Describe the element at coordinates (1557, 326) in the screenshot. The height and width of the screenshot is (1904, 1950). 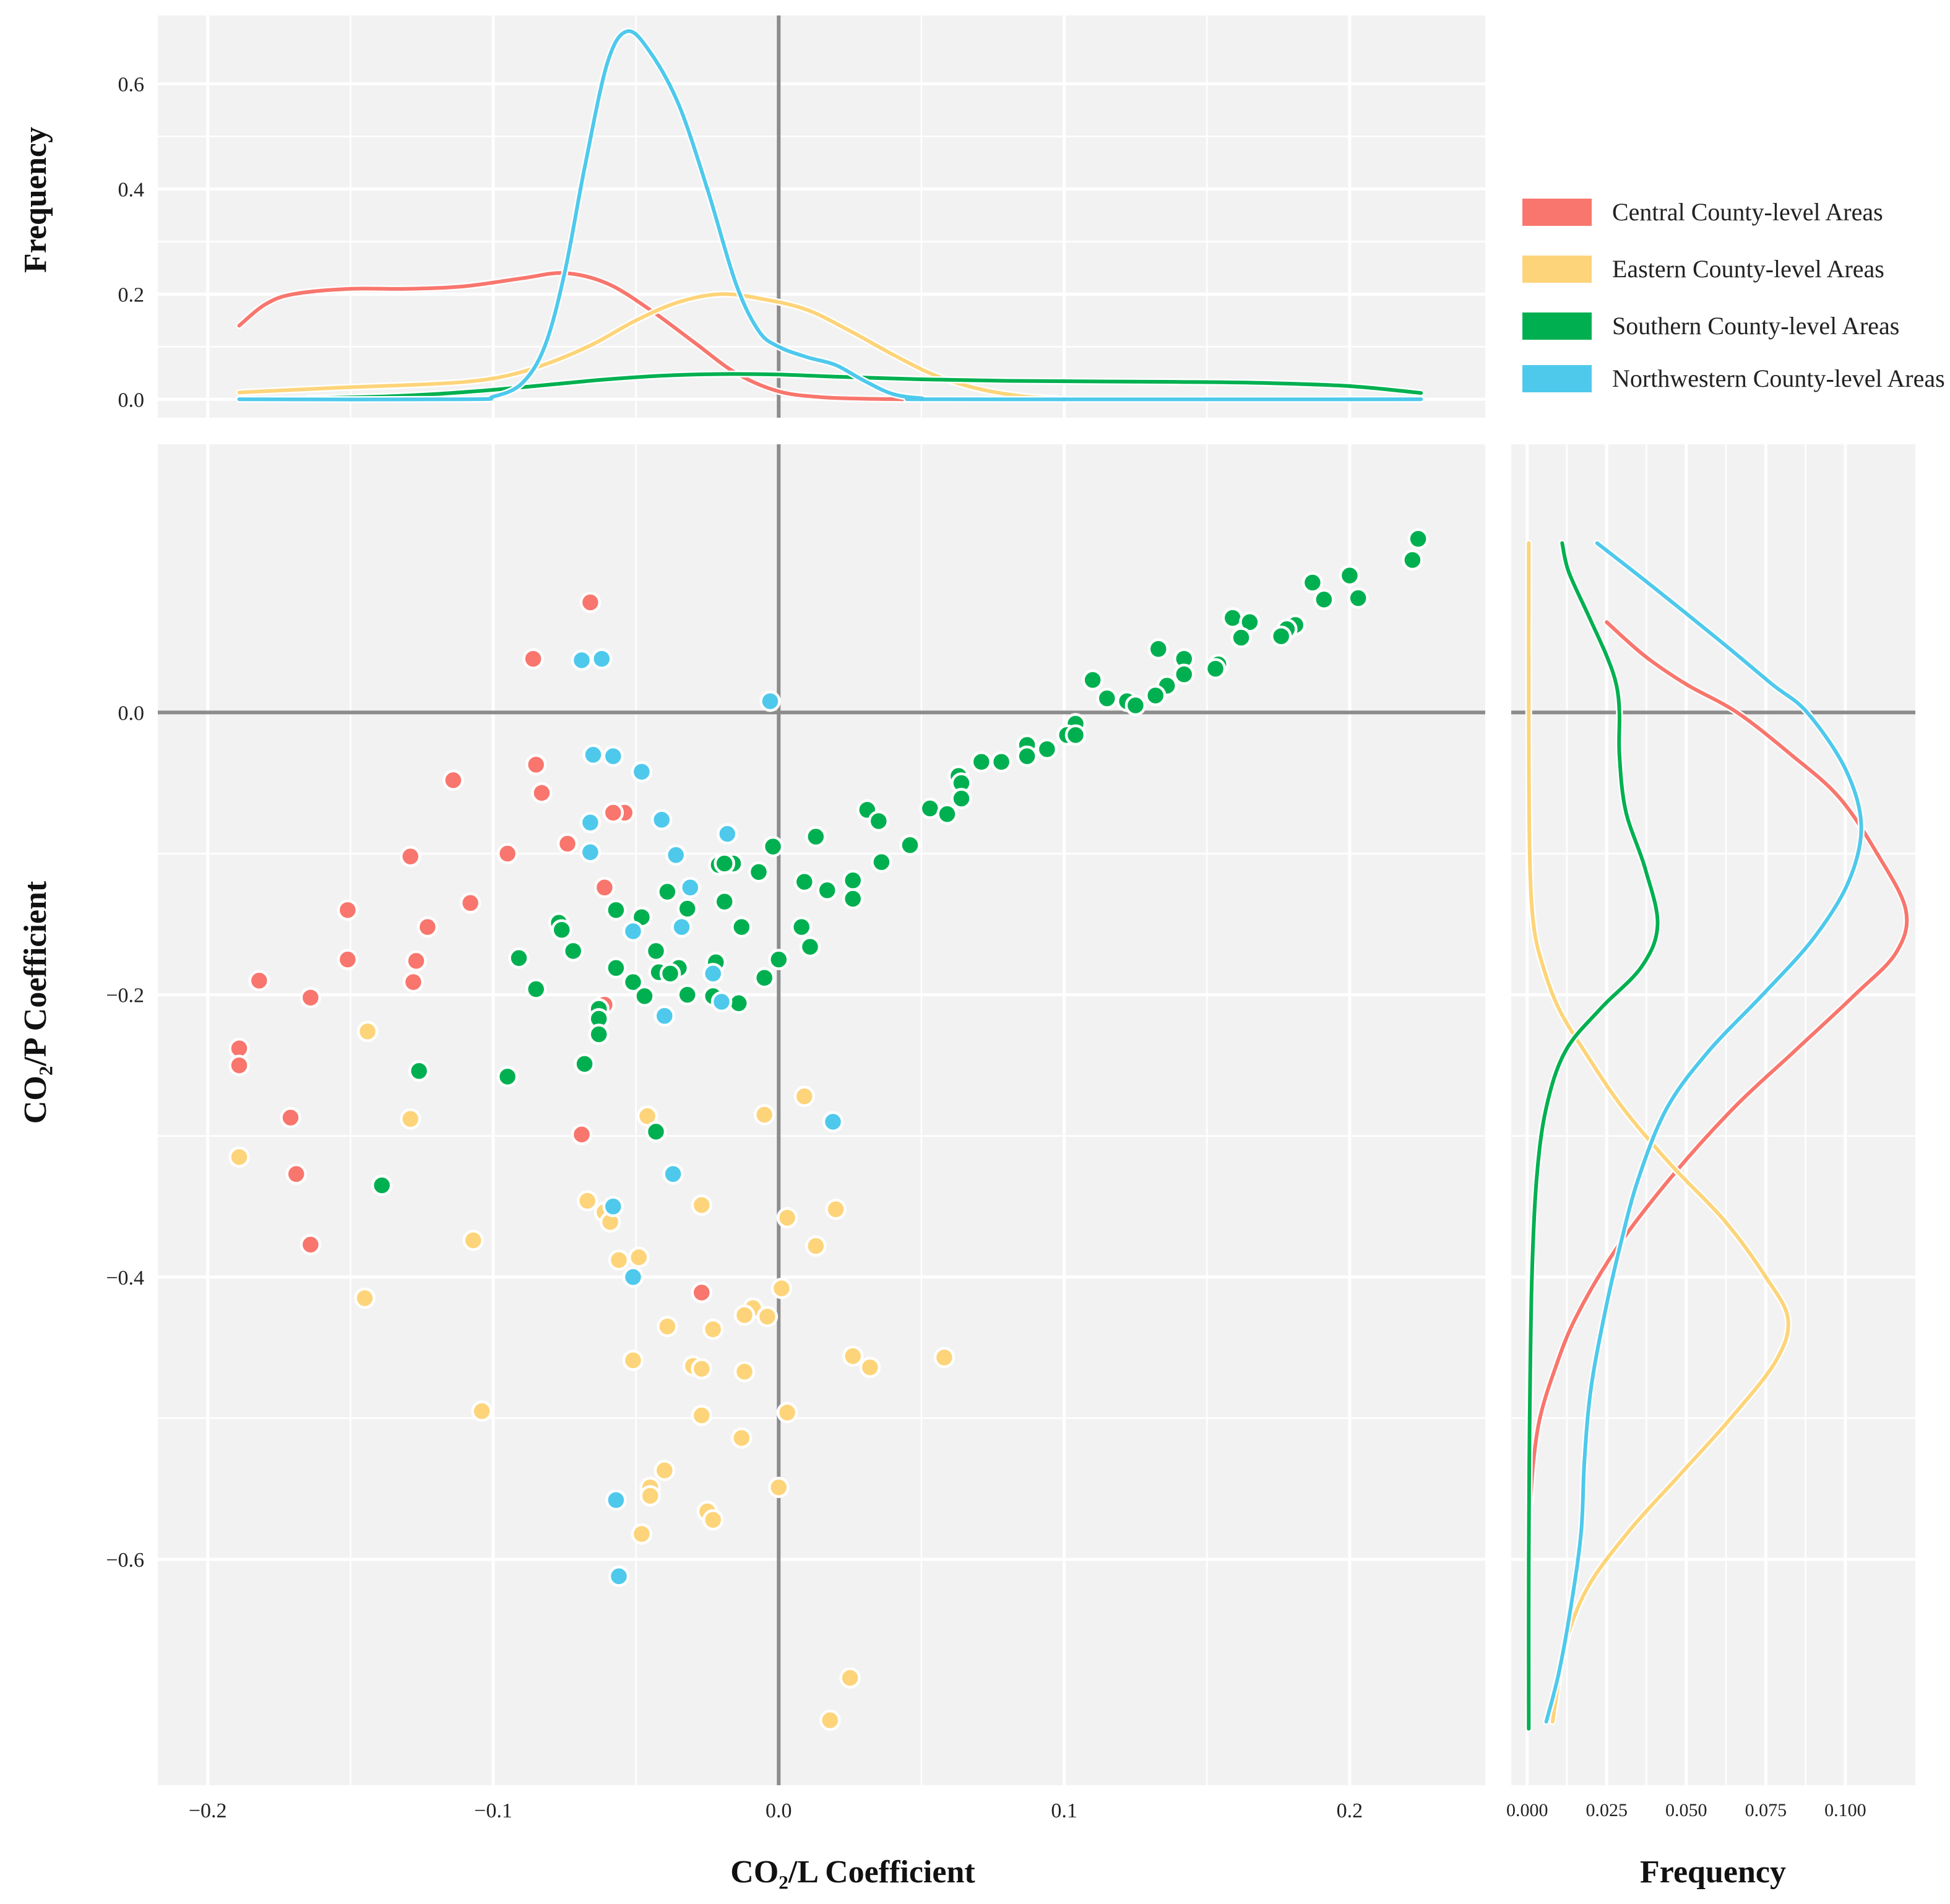
I see `legend-key-southern` at that location.